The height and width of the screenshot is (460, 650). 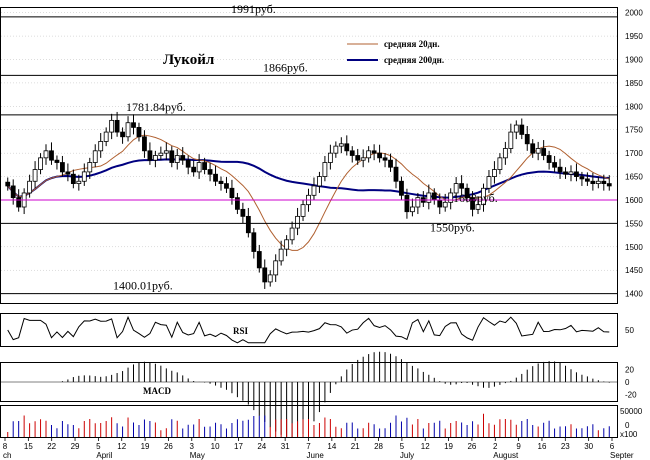 I want to click on x-tick-label: 28, so click(x=378, y=446).